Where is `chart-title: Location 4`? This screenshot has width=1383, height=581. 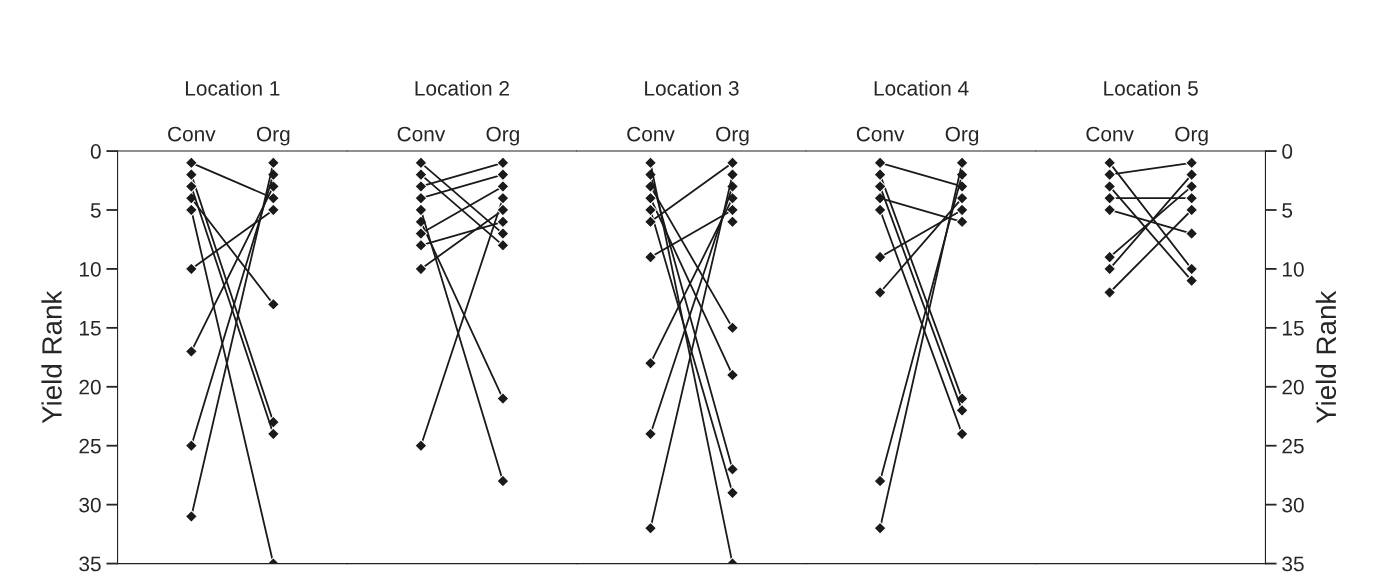
chart-title: Location 4 is located at coordinates (921, 88).